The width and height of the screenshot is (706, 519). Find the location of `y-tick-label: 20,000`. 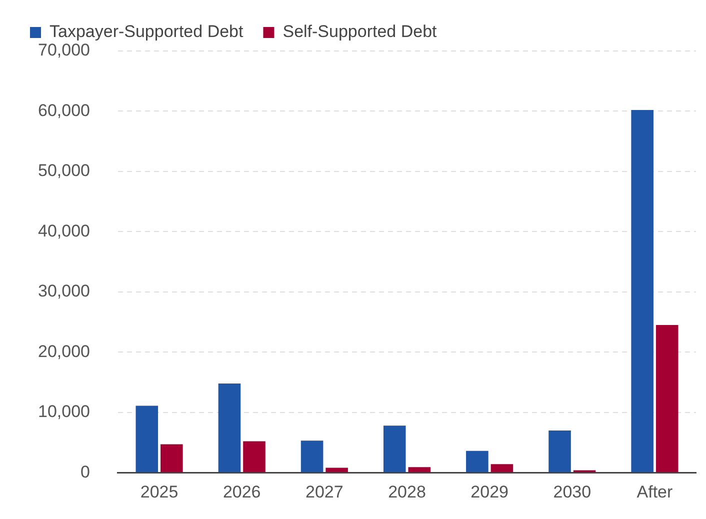

y-tick-label: 20,000 is located at coordinates (64, 351).